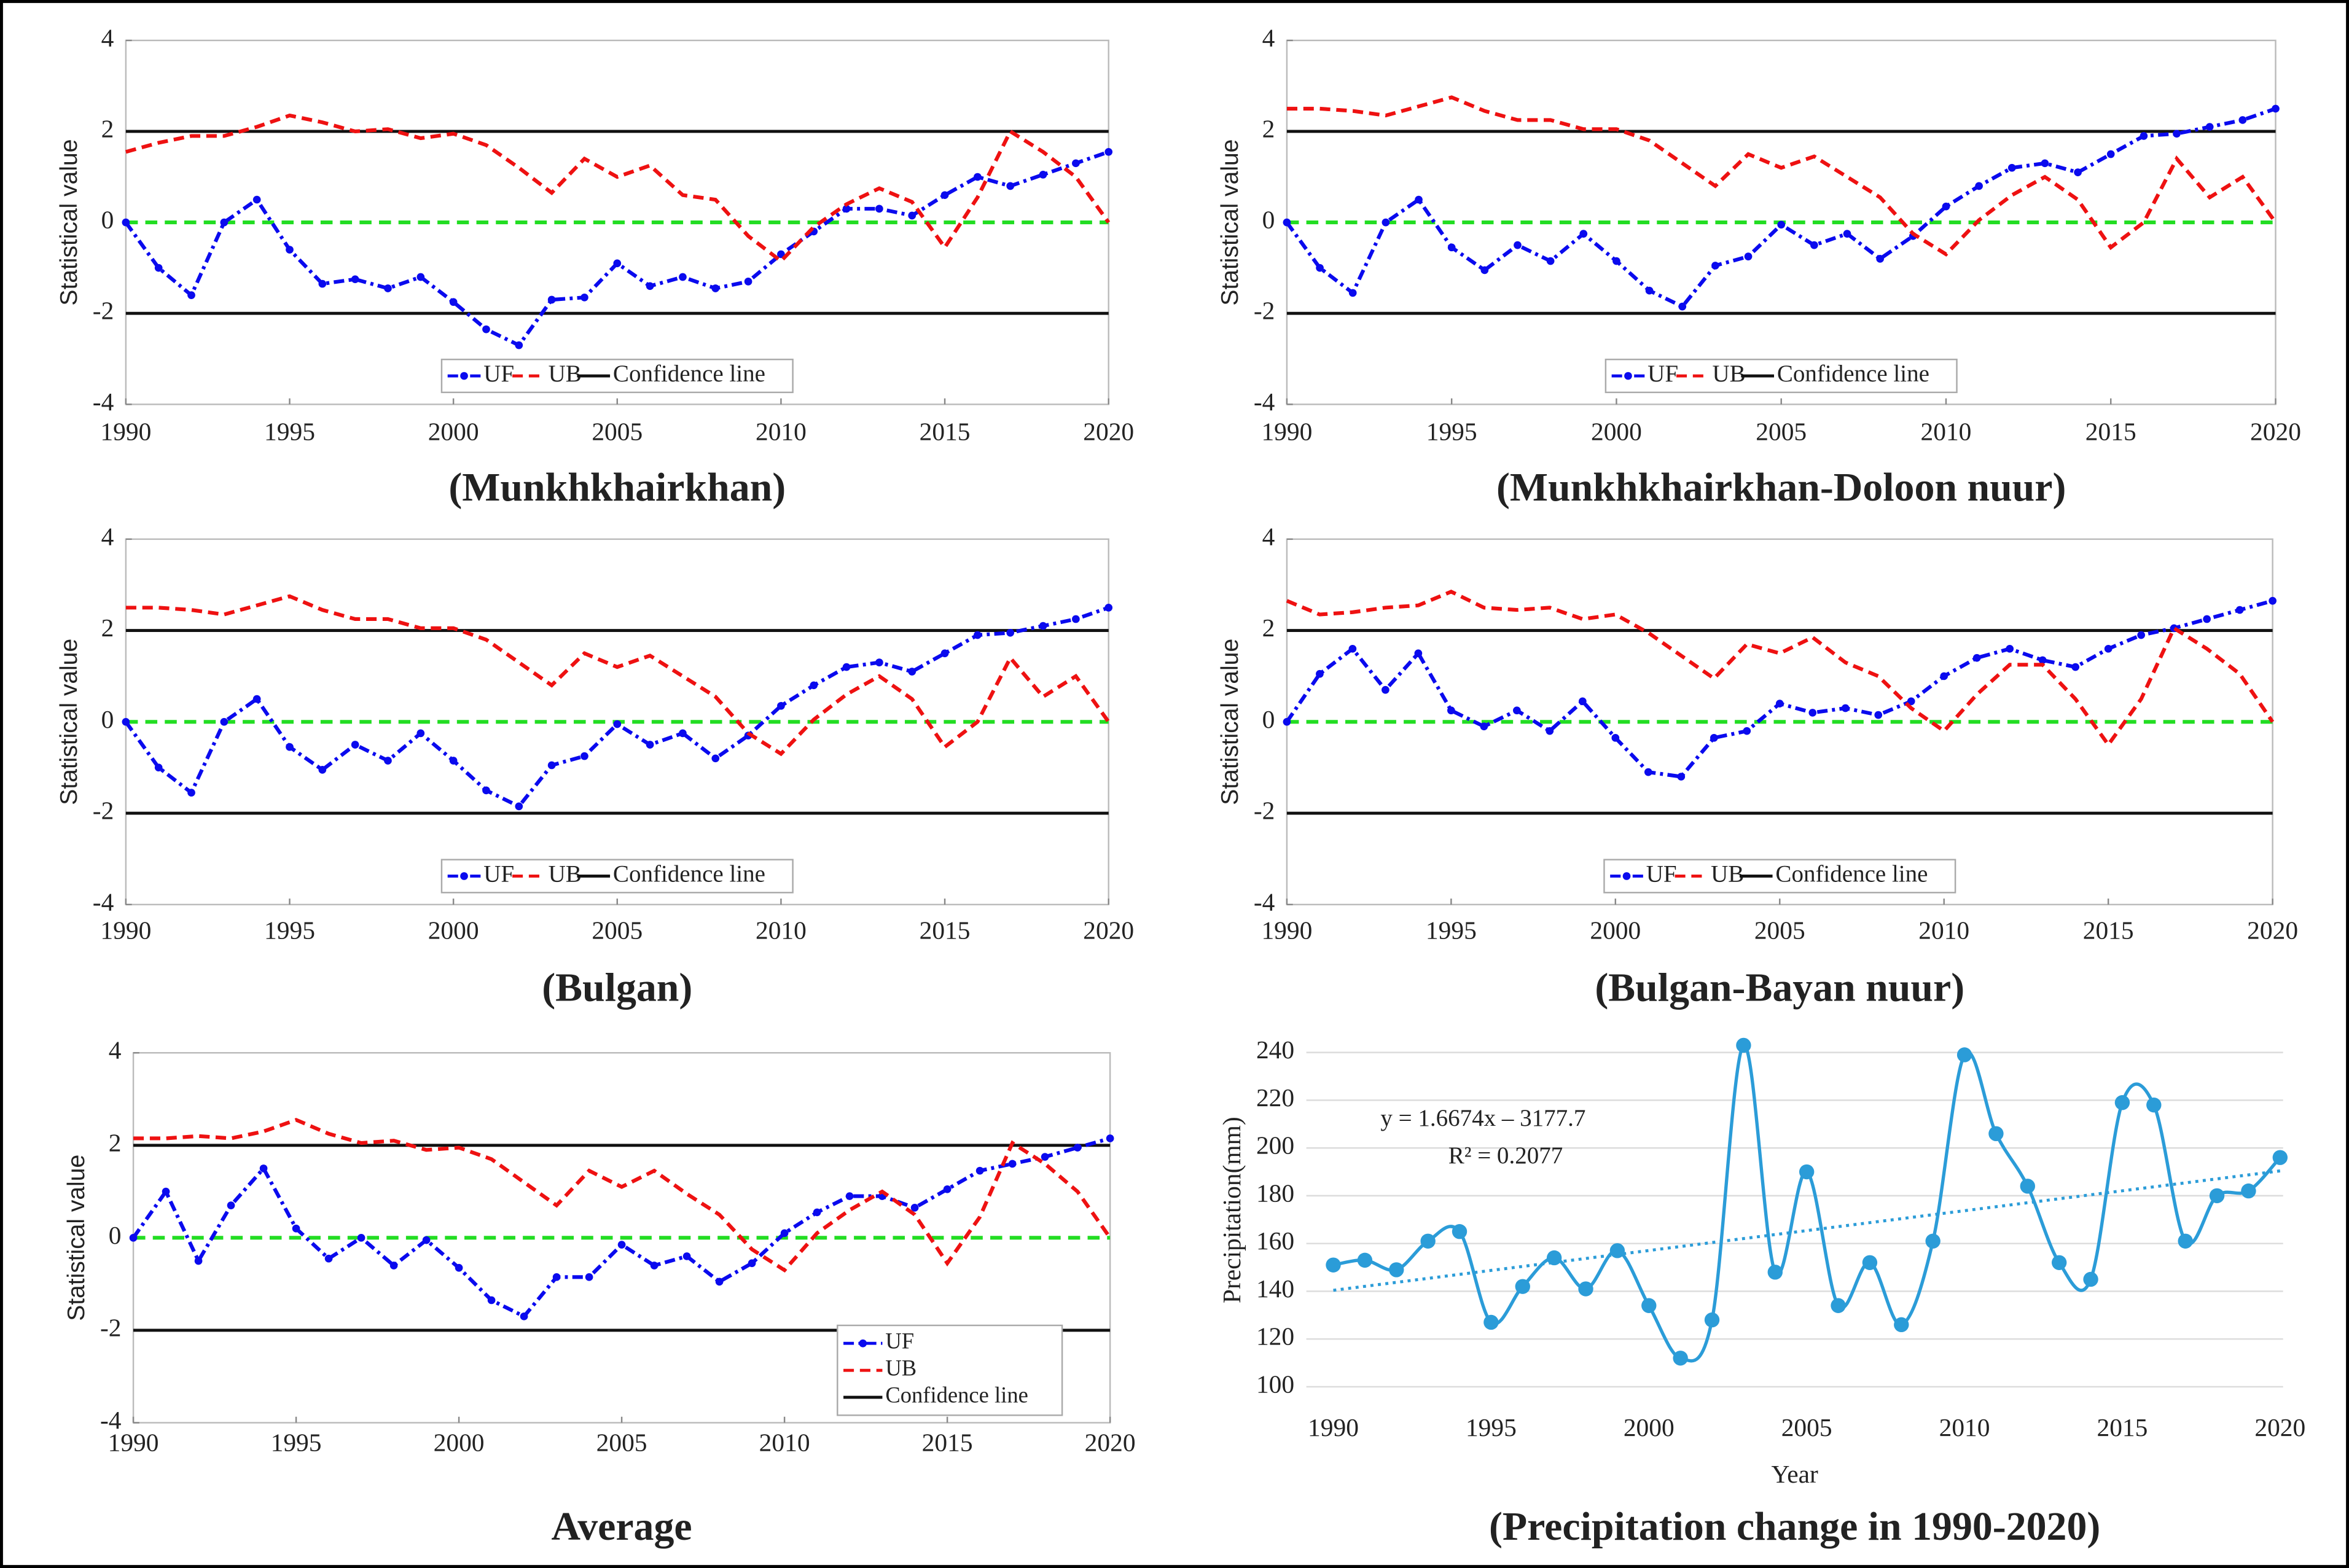 Image resolution: width=2349 pixels, height=1568 pixels. I want to click on annotation: y = 1.6674x – 3177.7, so click(1482, 1118).